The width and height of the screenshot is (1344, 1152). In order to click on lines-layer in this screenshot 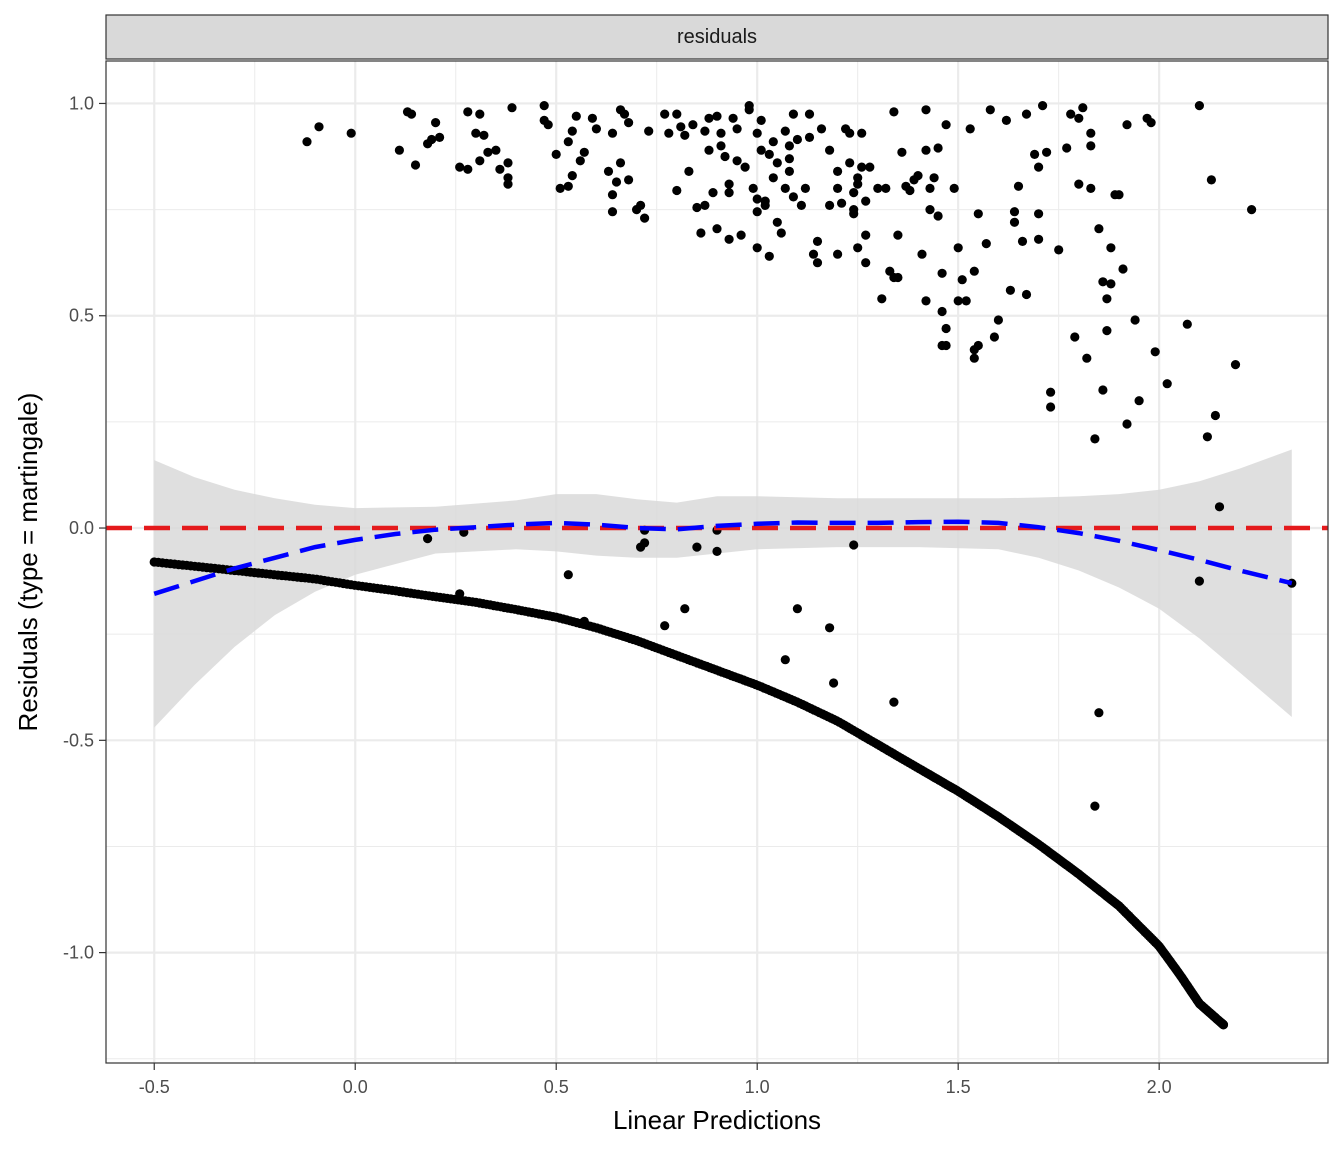, I will do `click(717, 557)`.